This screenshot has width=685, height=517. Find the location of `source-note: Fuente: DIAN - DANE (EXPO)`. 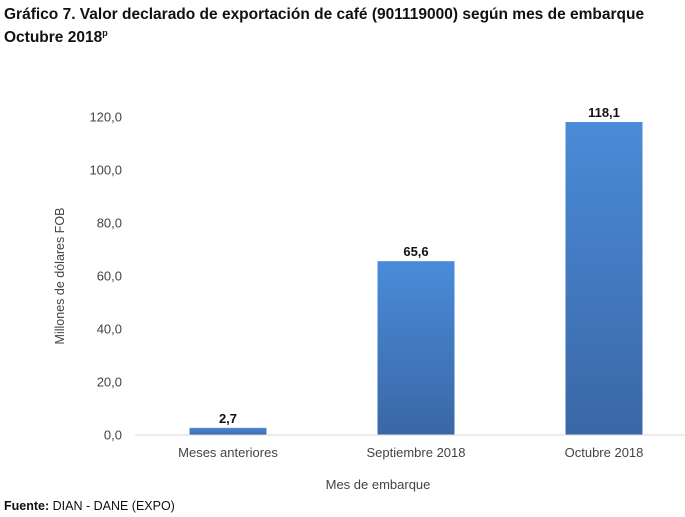

source-note: Fuente: DIAN - DANE (EXPO) is located at coordinates (89, 506).